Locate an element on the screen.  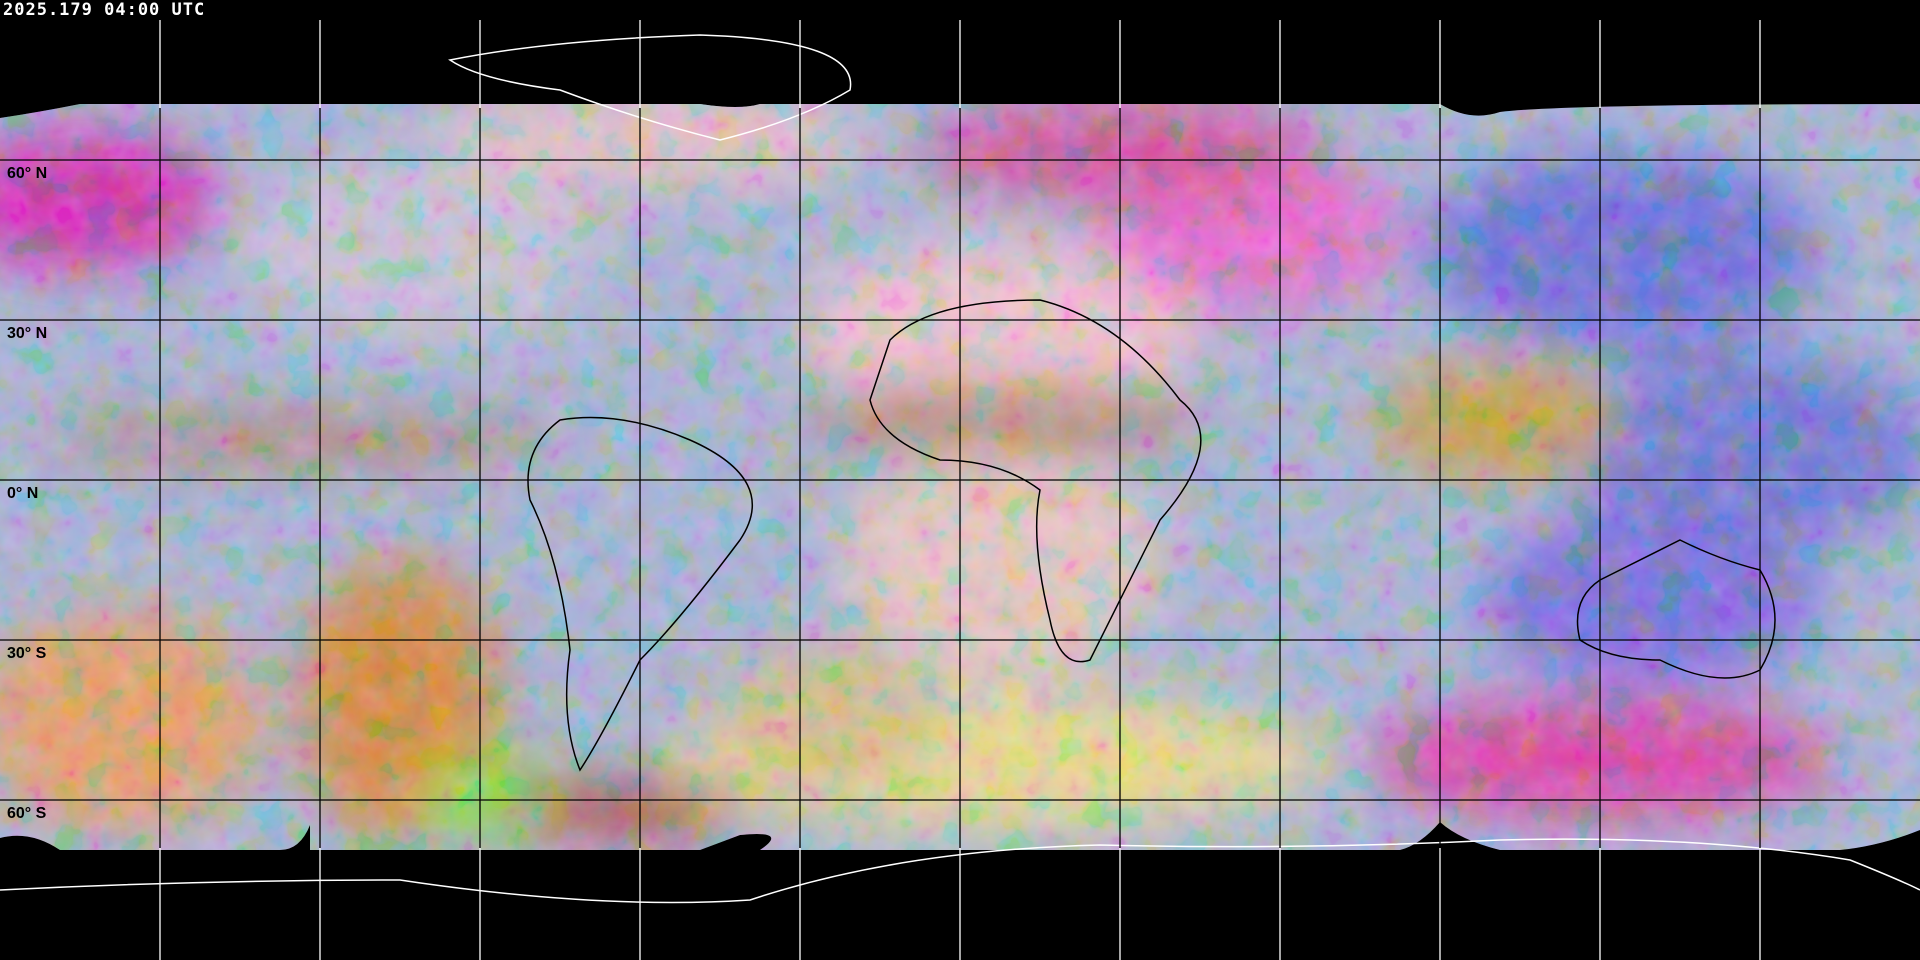
coastline-africa is located at coordinates (1035, 481).